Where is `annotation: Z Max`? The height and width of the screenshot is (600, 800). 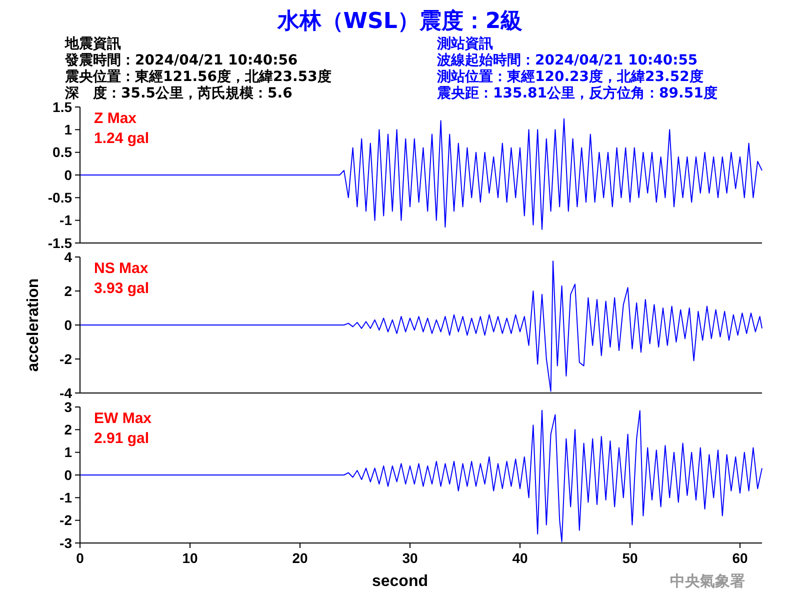 annotation: Z Max is located at coordinates (116, 118).